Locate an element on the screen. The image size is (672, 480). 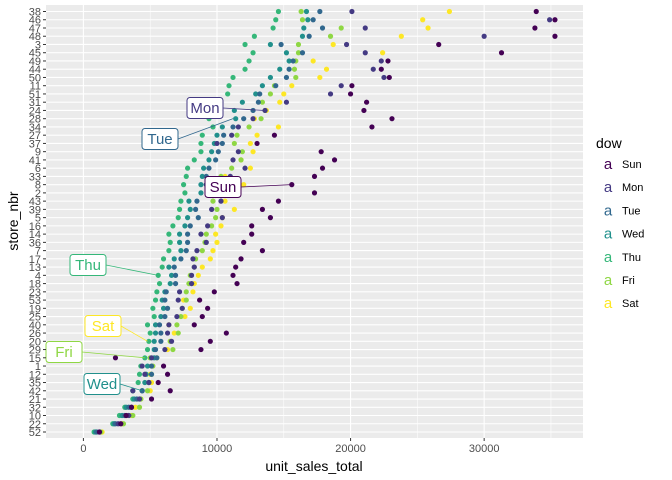
legend-label: Wed is located at coordinates (633, 235).